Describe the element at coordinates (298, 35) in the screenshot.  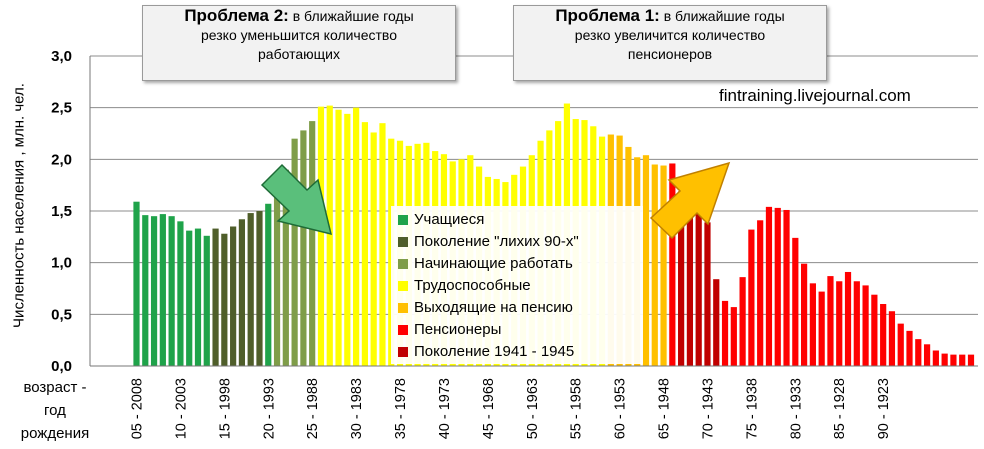
I see `problem-2-line2: резко уменьшится количество` at that location.